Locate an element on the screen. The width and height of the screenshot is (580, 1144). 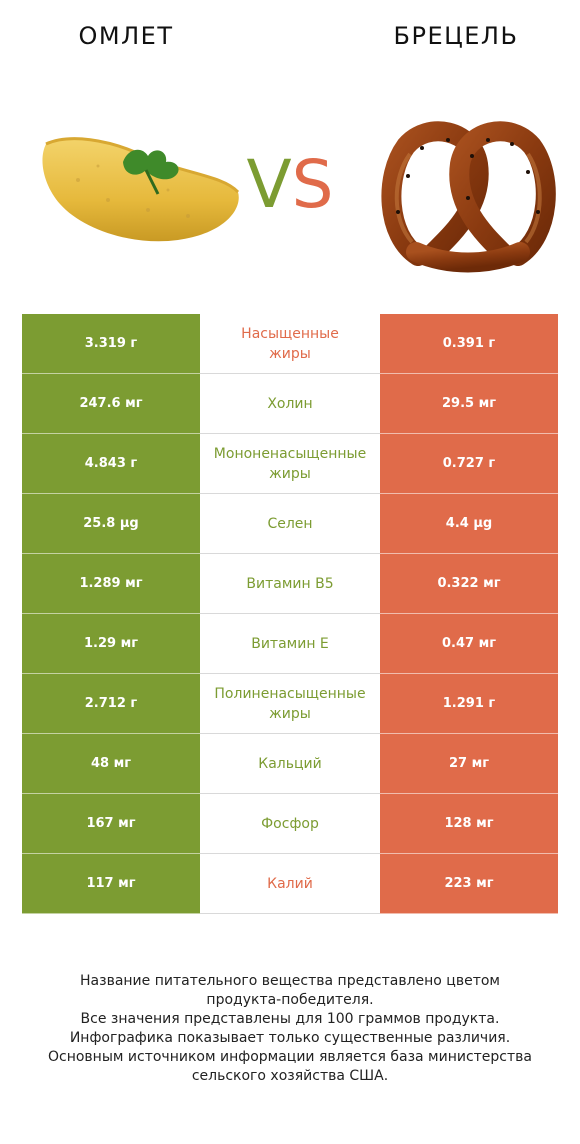
table-row: 117 мг Калий 223 мг is located at coordinates (290, 884).